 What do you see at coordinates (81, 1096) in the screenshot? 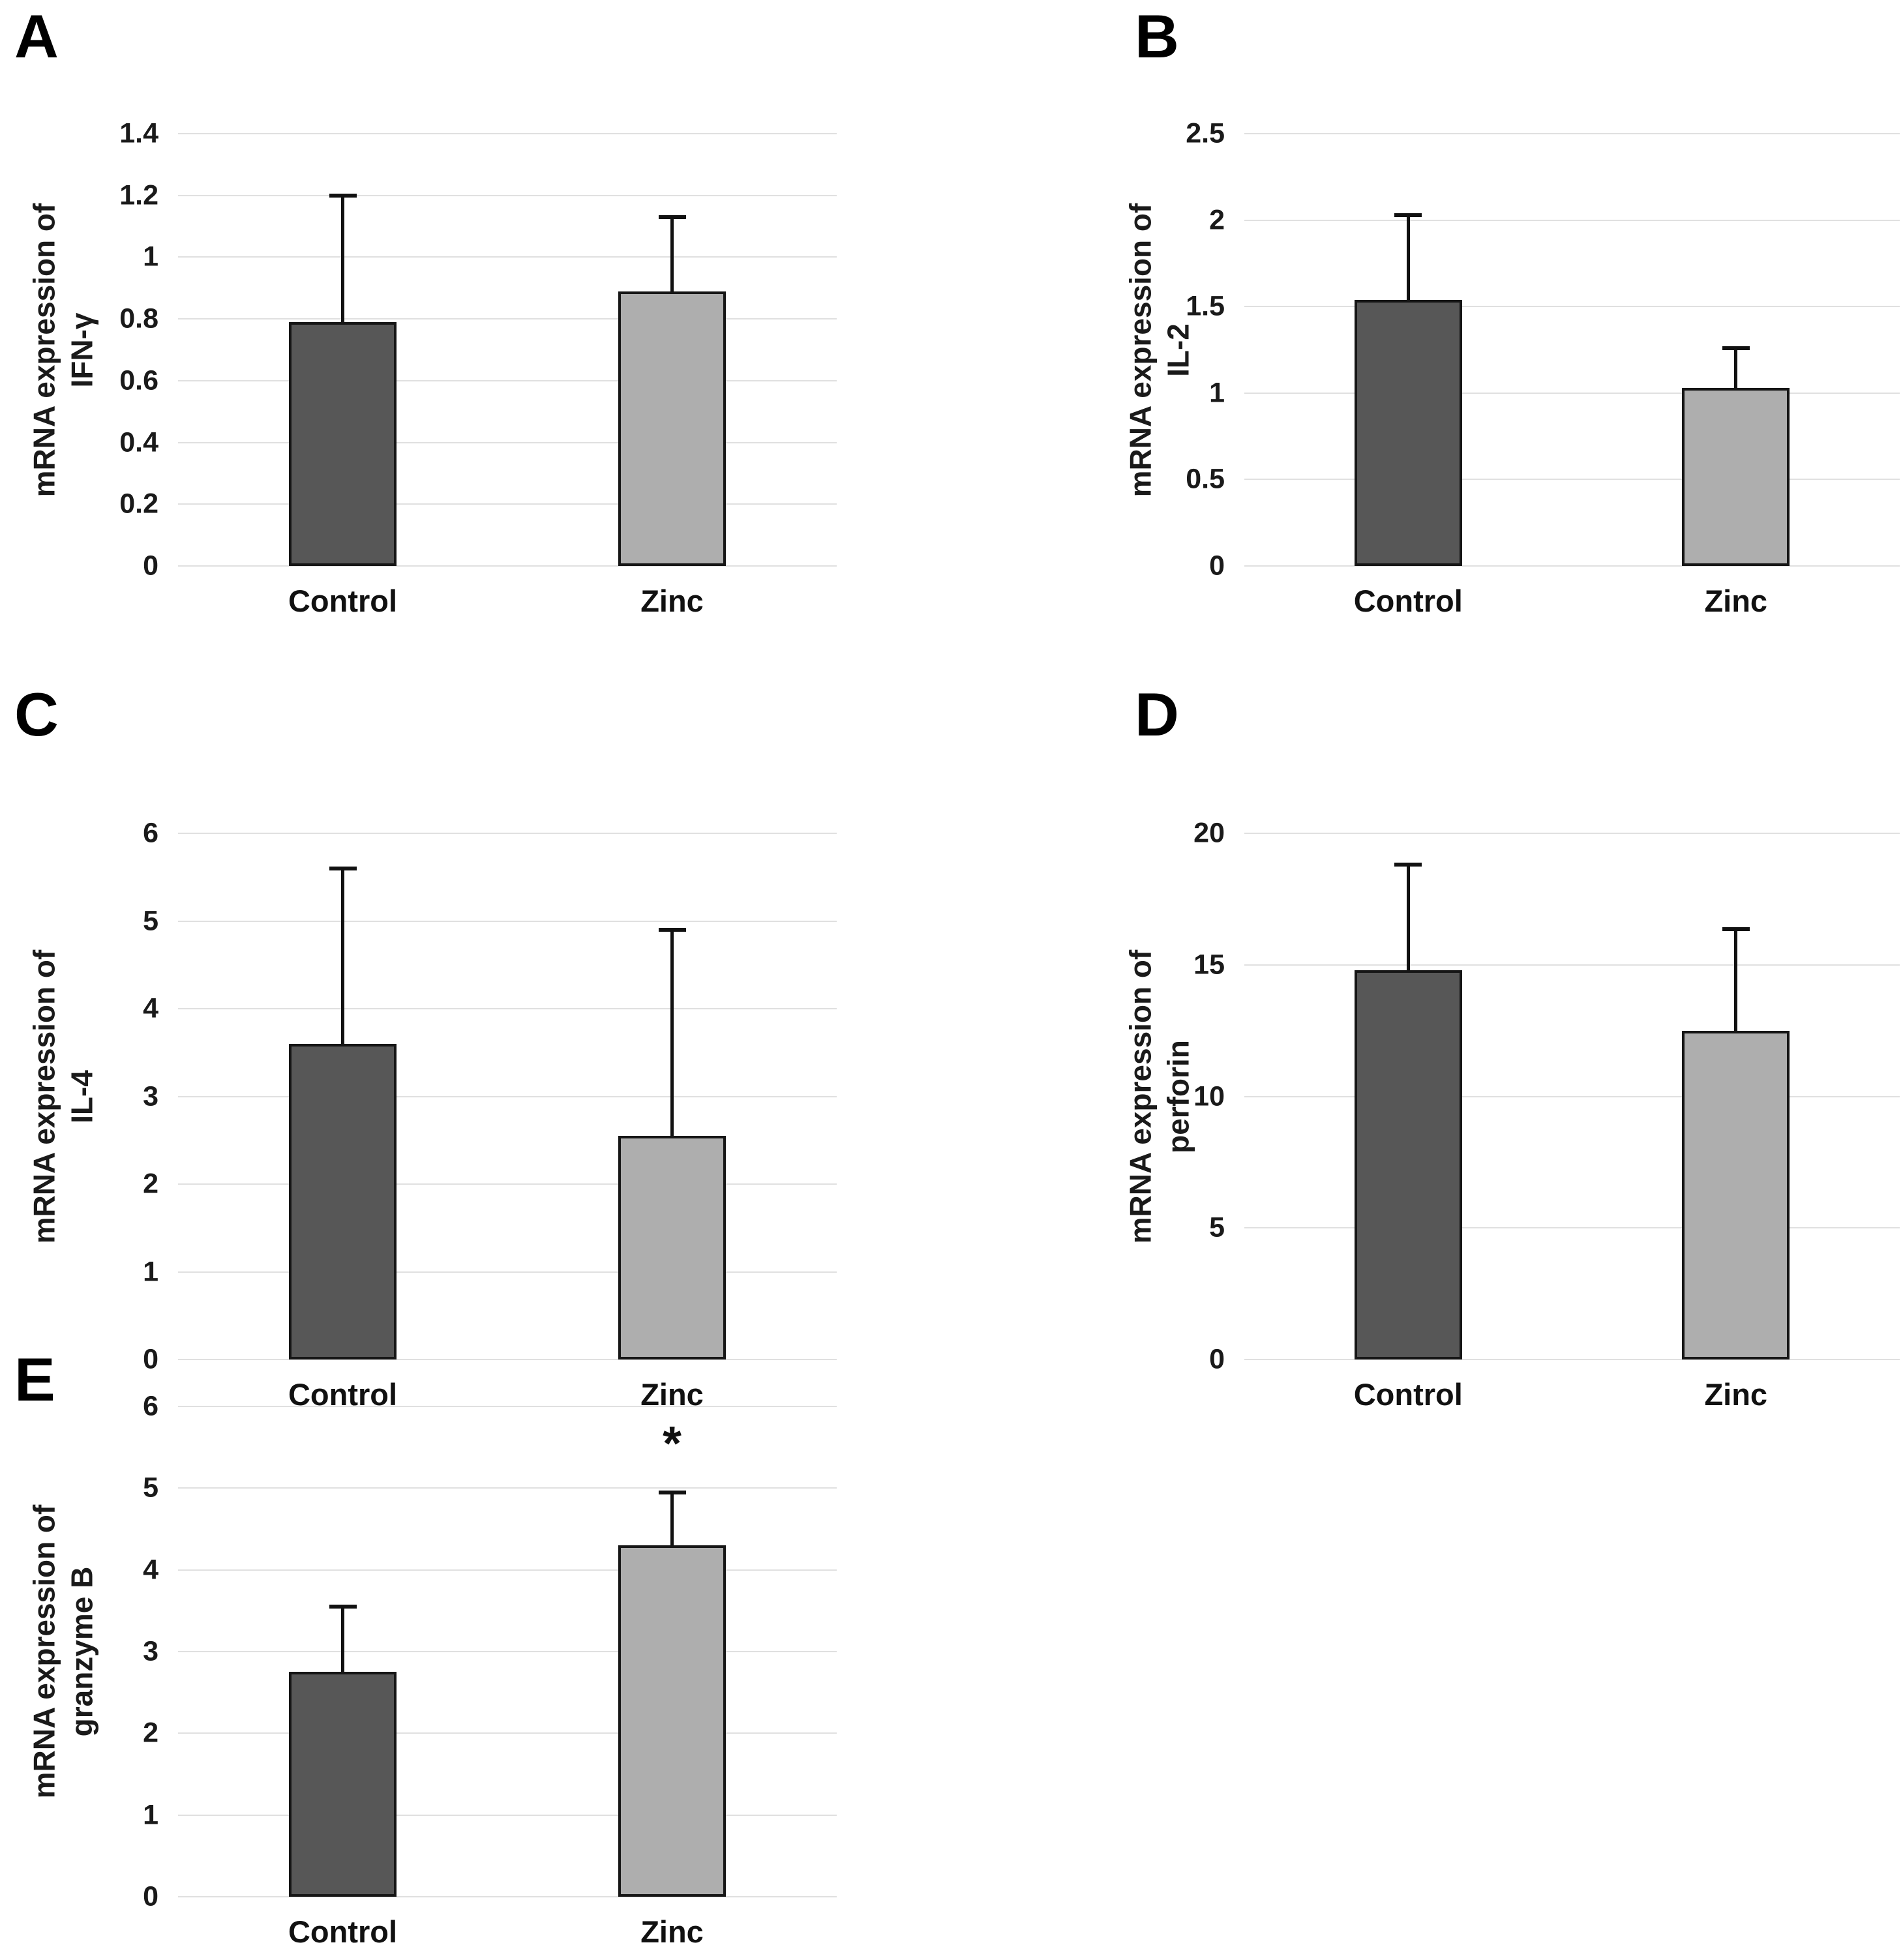
I see `y-axis-label-line: IL-4` at bounding box center [81, 1096].